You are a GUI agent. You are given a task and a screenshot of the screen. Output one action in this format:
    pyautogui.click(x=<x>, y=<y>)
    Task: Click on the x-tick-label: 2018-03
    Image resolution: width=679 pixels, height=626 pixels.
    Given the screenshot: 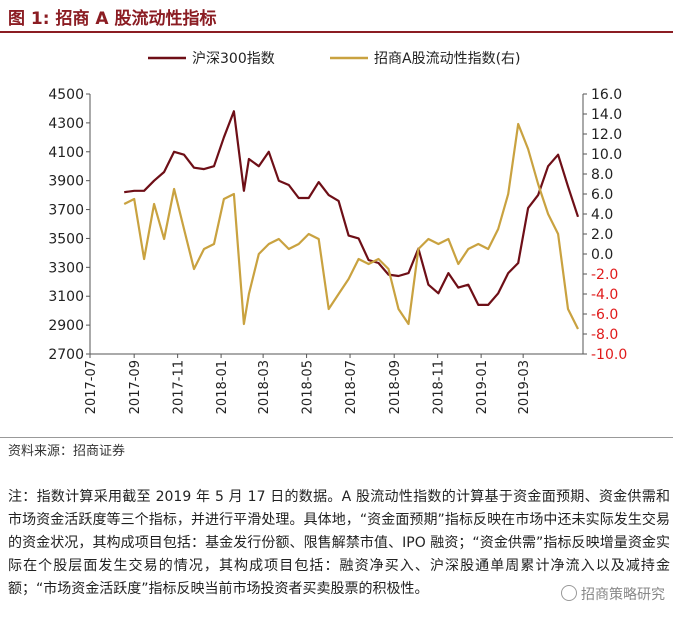 What is the action you would take?
    pyautogui.click(x=264, y=387)
    